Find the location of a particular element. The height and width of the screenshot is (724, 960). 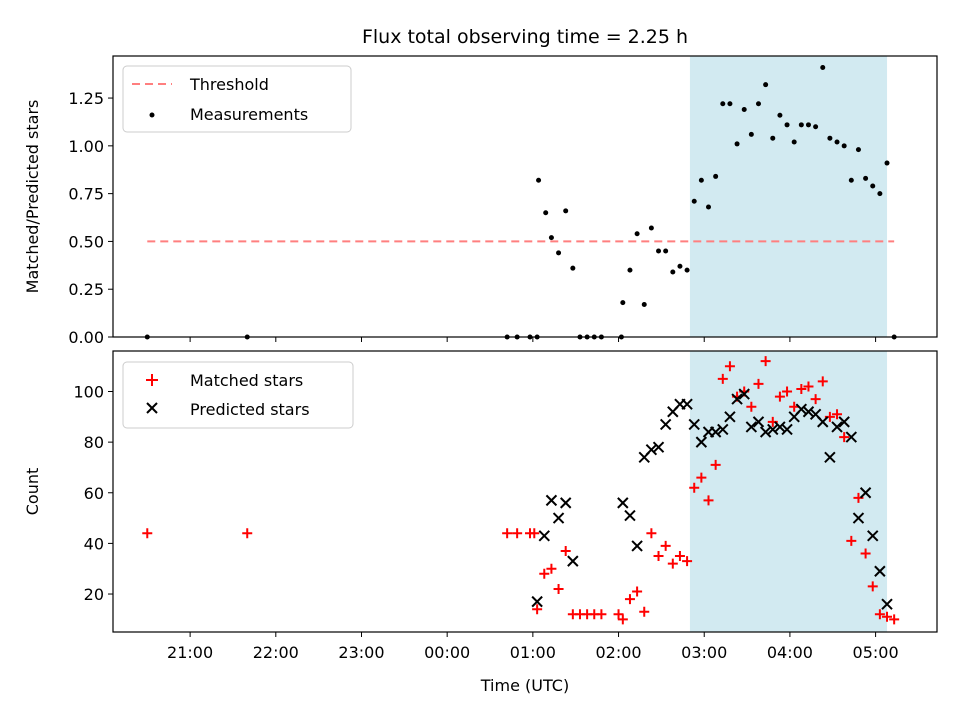

x-tick-label: 01:00 is located at coordinates (533, 652).